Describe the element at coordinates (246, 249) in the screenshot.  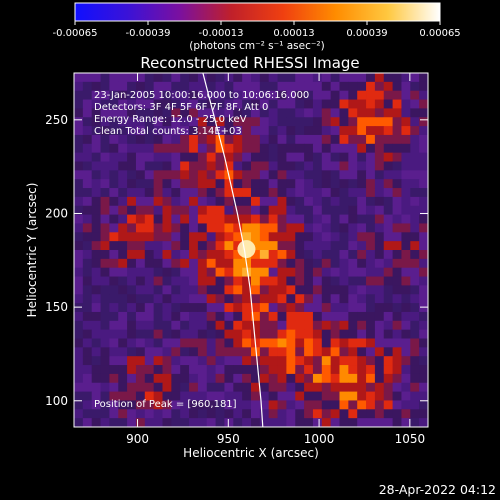
I see `peak-marker` at that location.